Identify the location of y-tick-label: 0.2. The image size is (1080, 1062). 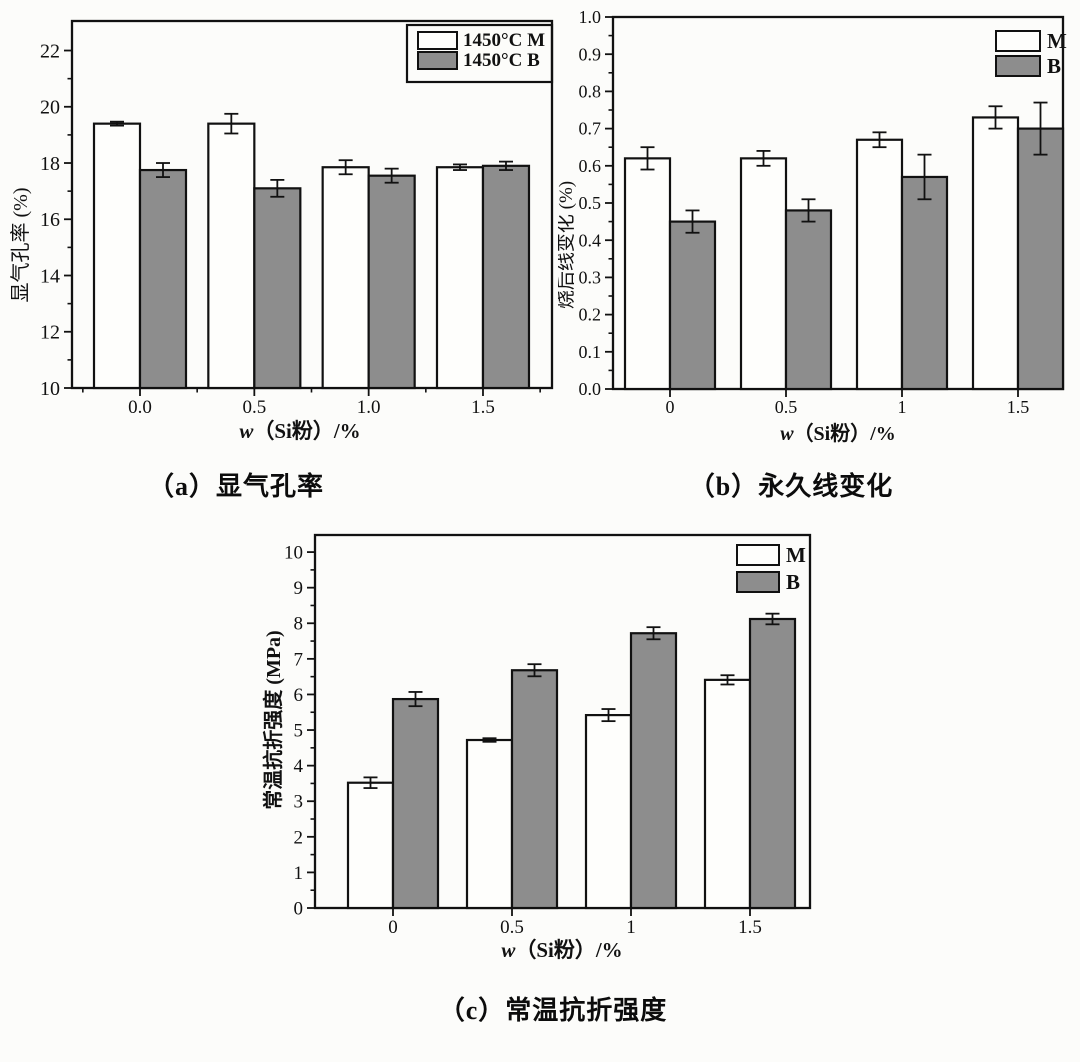
(590, 315).